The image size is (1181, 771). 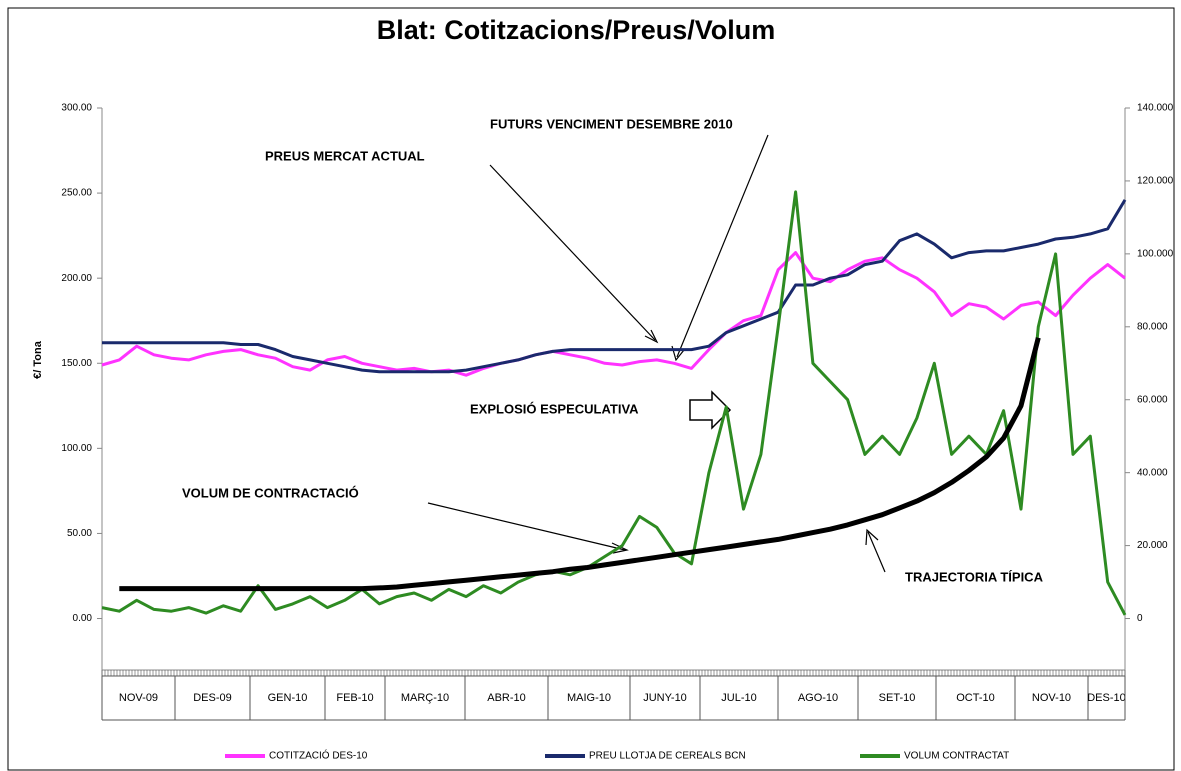 I want to click on y2-tick-label: 80.000, so click(x=1152, y=326).